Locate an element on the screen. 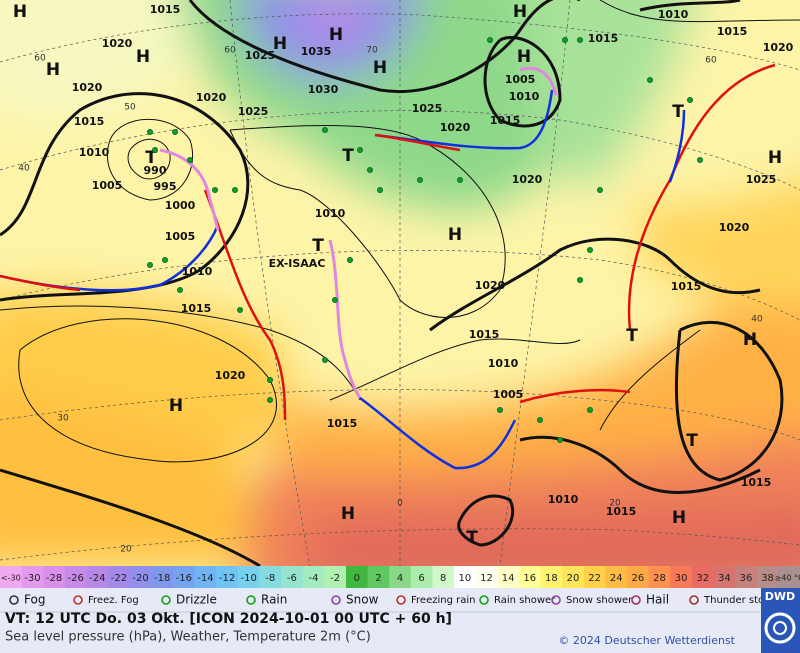  legend-label: Rain is located at coordinates (274, 600).